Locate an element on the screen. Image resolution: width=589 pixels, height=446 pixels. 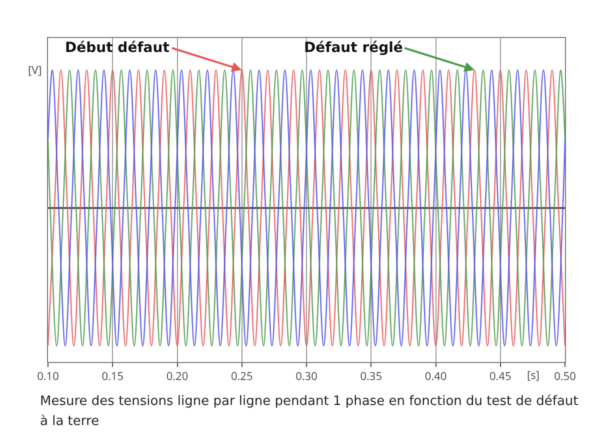
x-tick-label: 0.15 is located at coordinates (113, 376).